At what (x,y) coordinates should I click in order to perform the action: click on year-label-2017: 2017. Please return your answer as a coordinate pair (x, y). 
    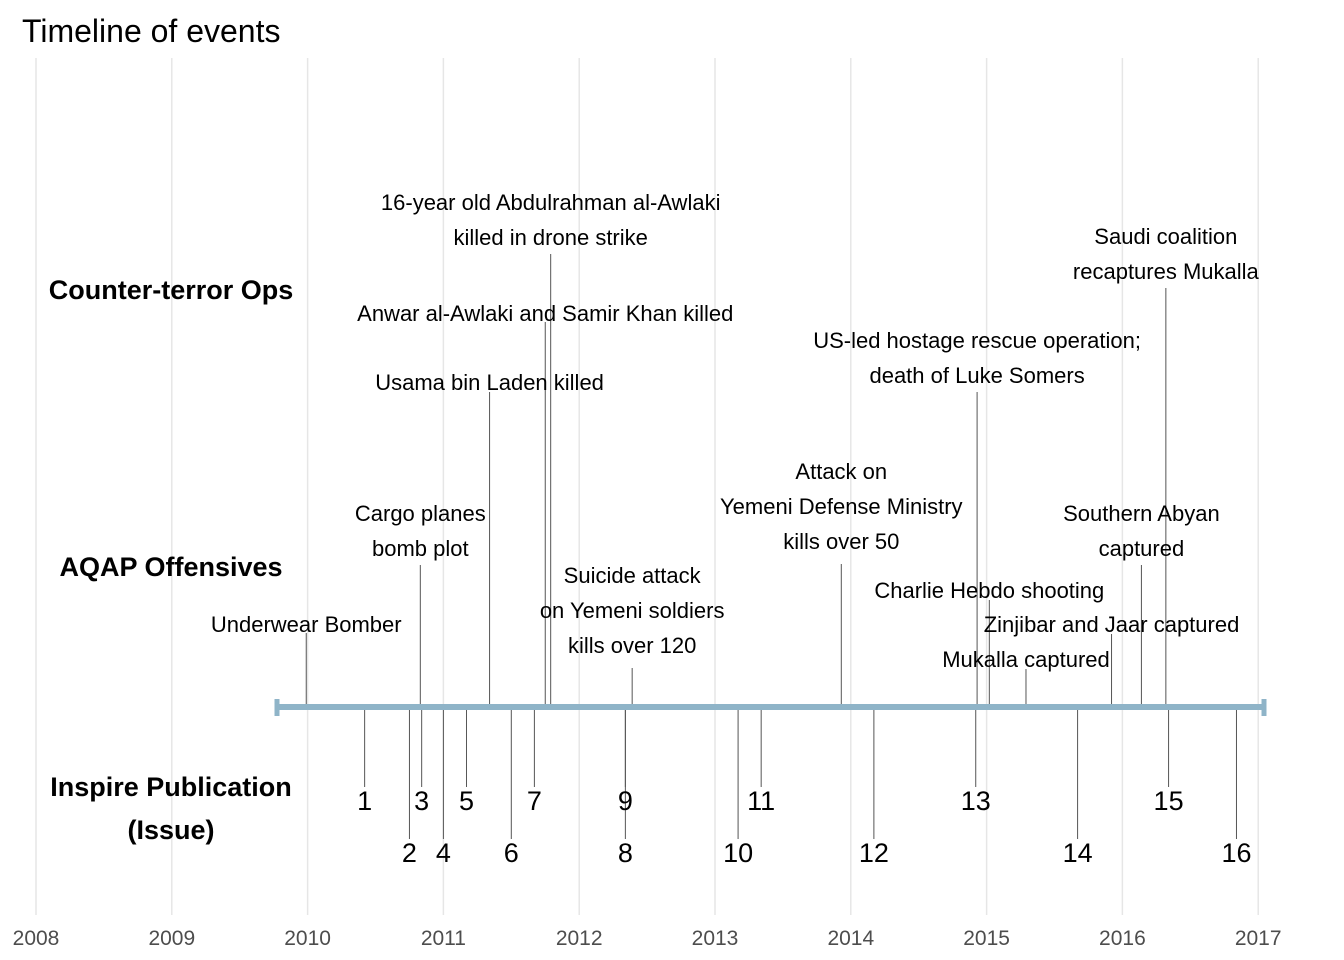
    Looking at the image, I should click on (1258, 938).